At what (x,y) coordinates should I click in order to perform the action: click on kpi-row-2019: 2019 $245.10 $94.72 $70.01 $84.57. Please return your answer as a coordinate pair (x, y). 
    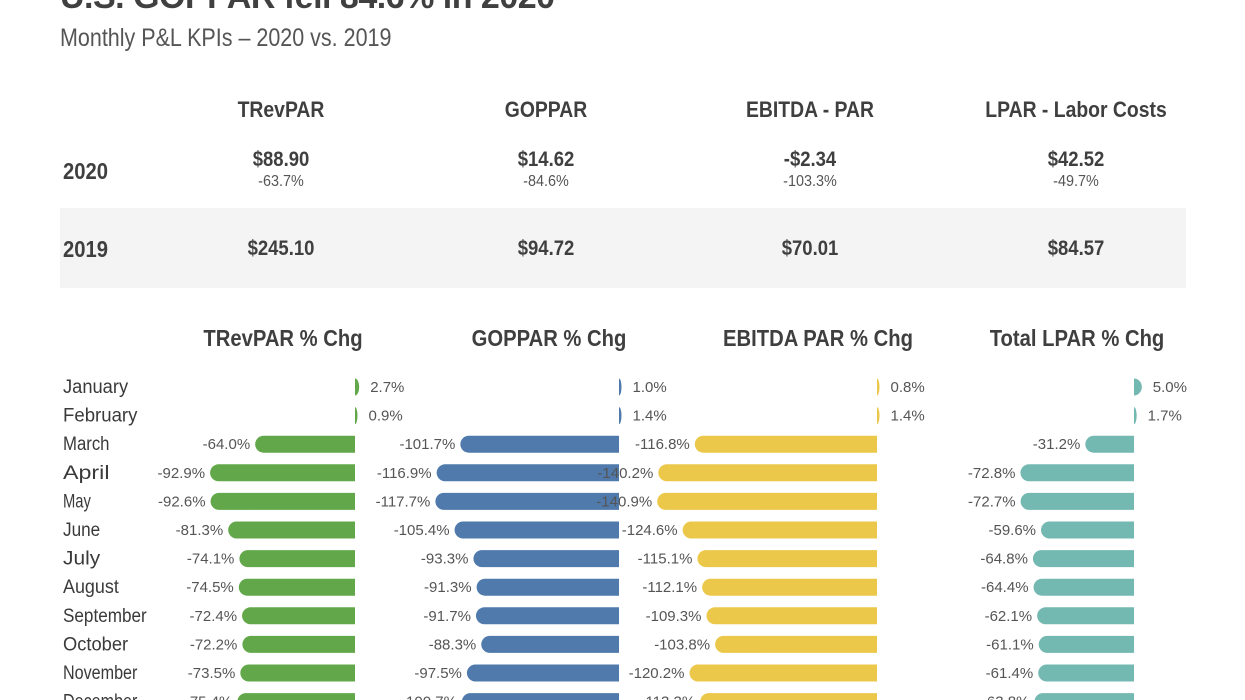
    Looking at the image, I should click on (623, 248).